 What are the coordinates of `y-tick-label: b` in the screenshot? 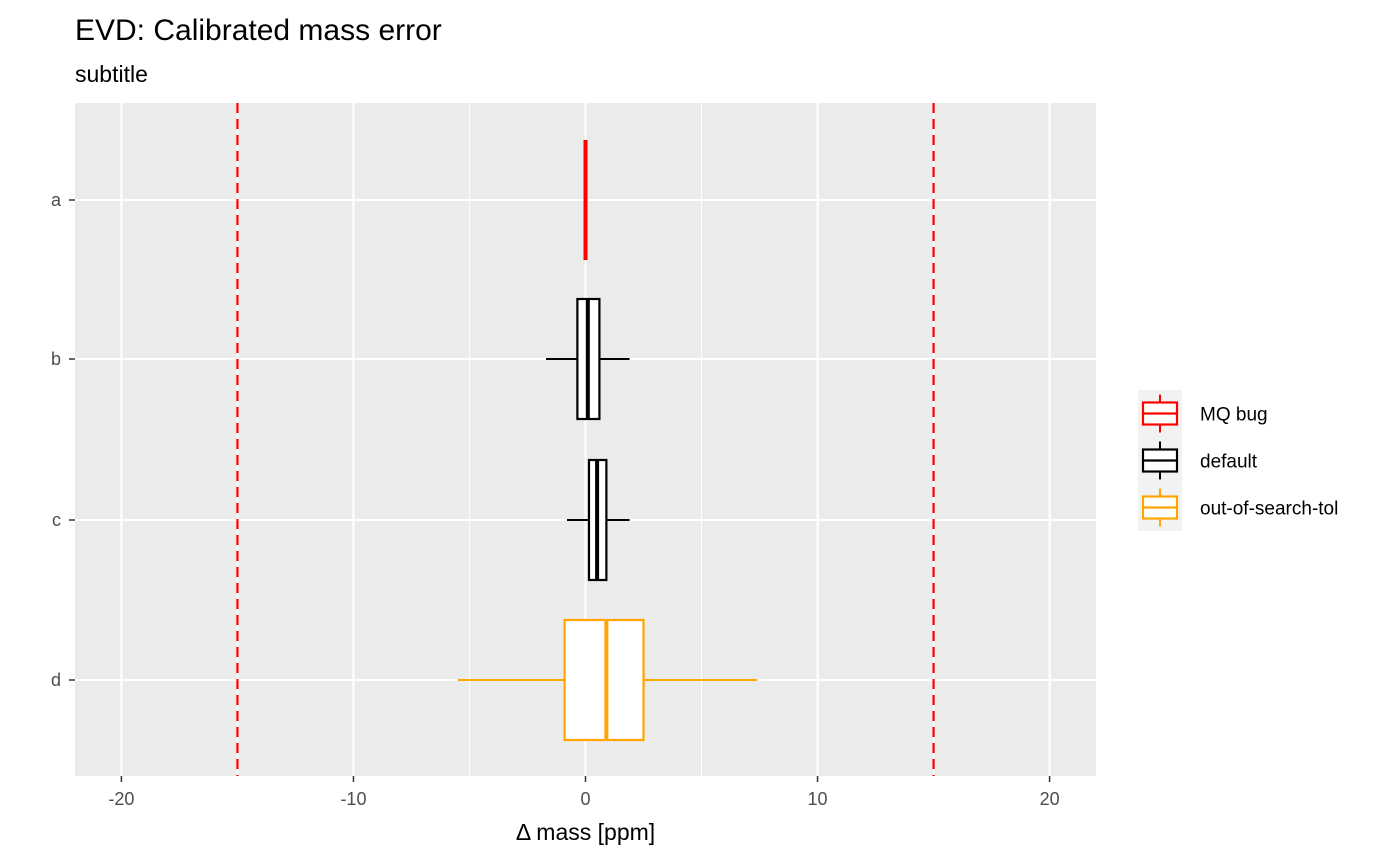 It's located at (56, 359).